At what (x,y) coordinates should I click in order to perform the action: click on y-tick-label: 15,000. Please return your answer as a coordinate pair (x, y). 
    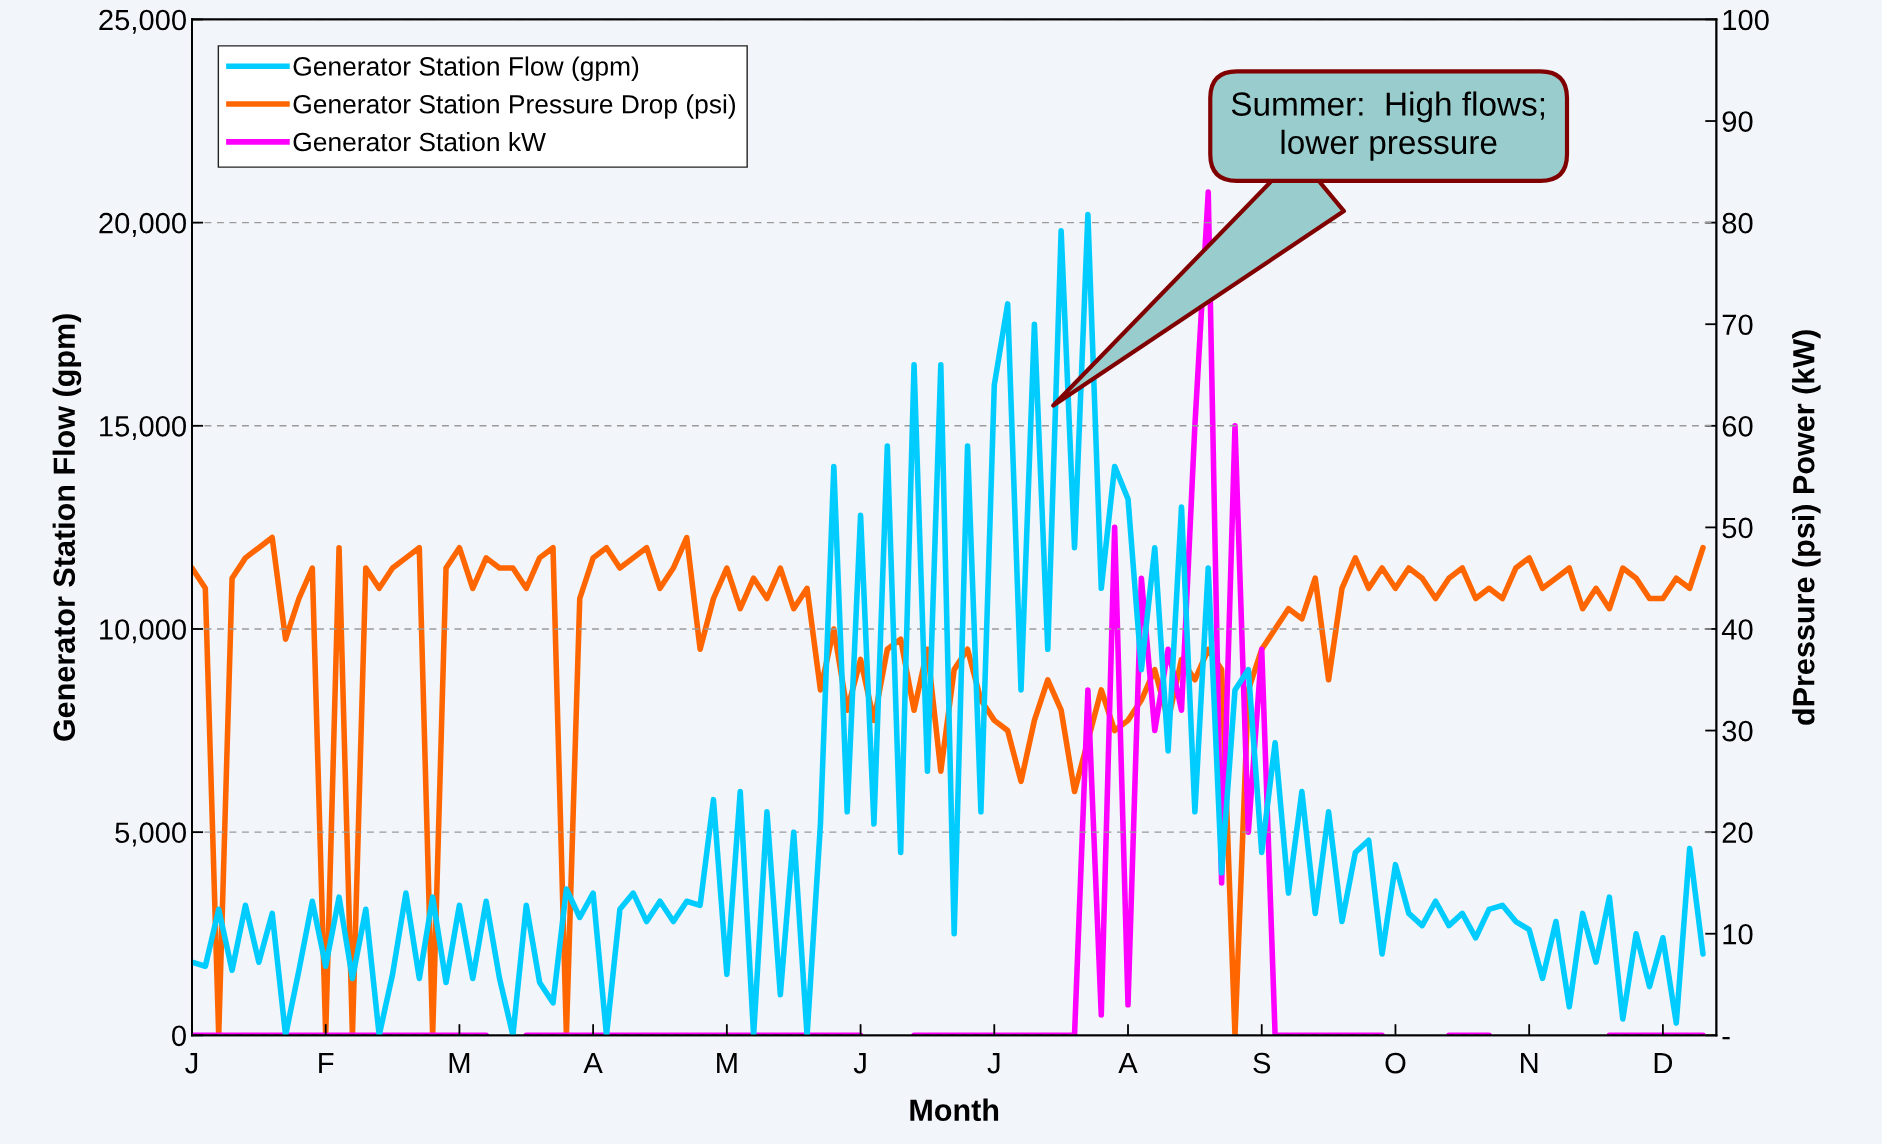
    Looking at the image, I should click on (143, 428).